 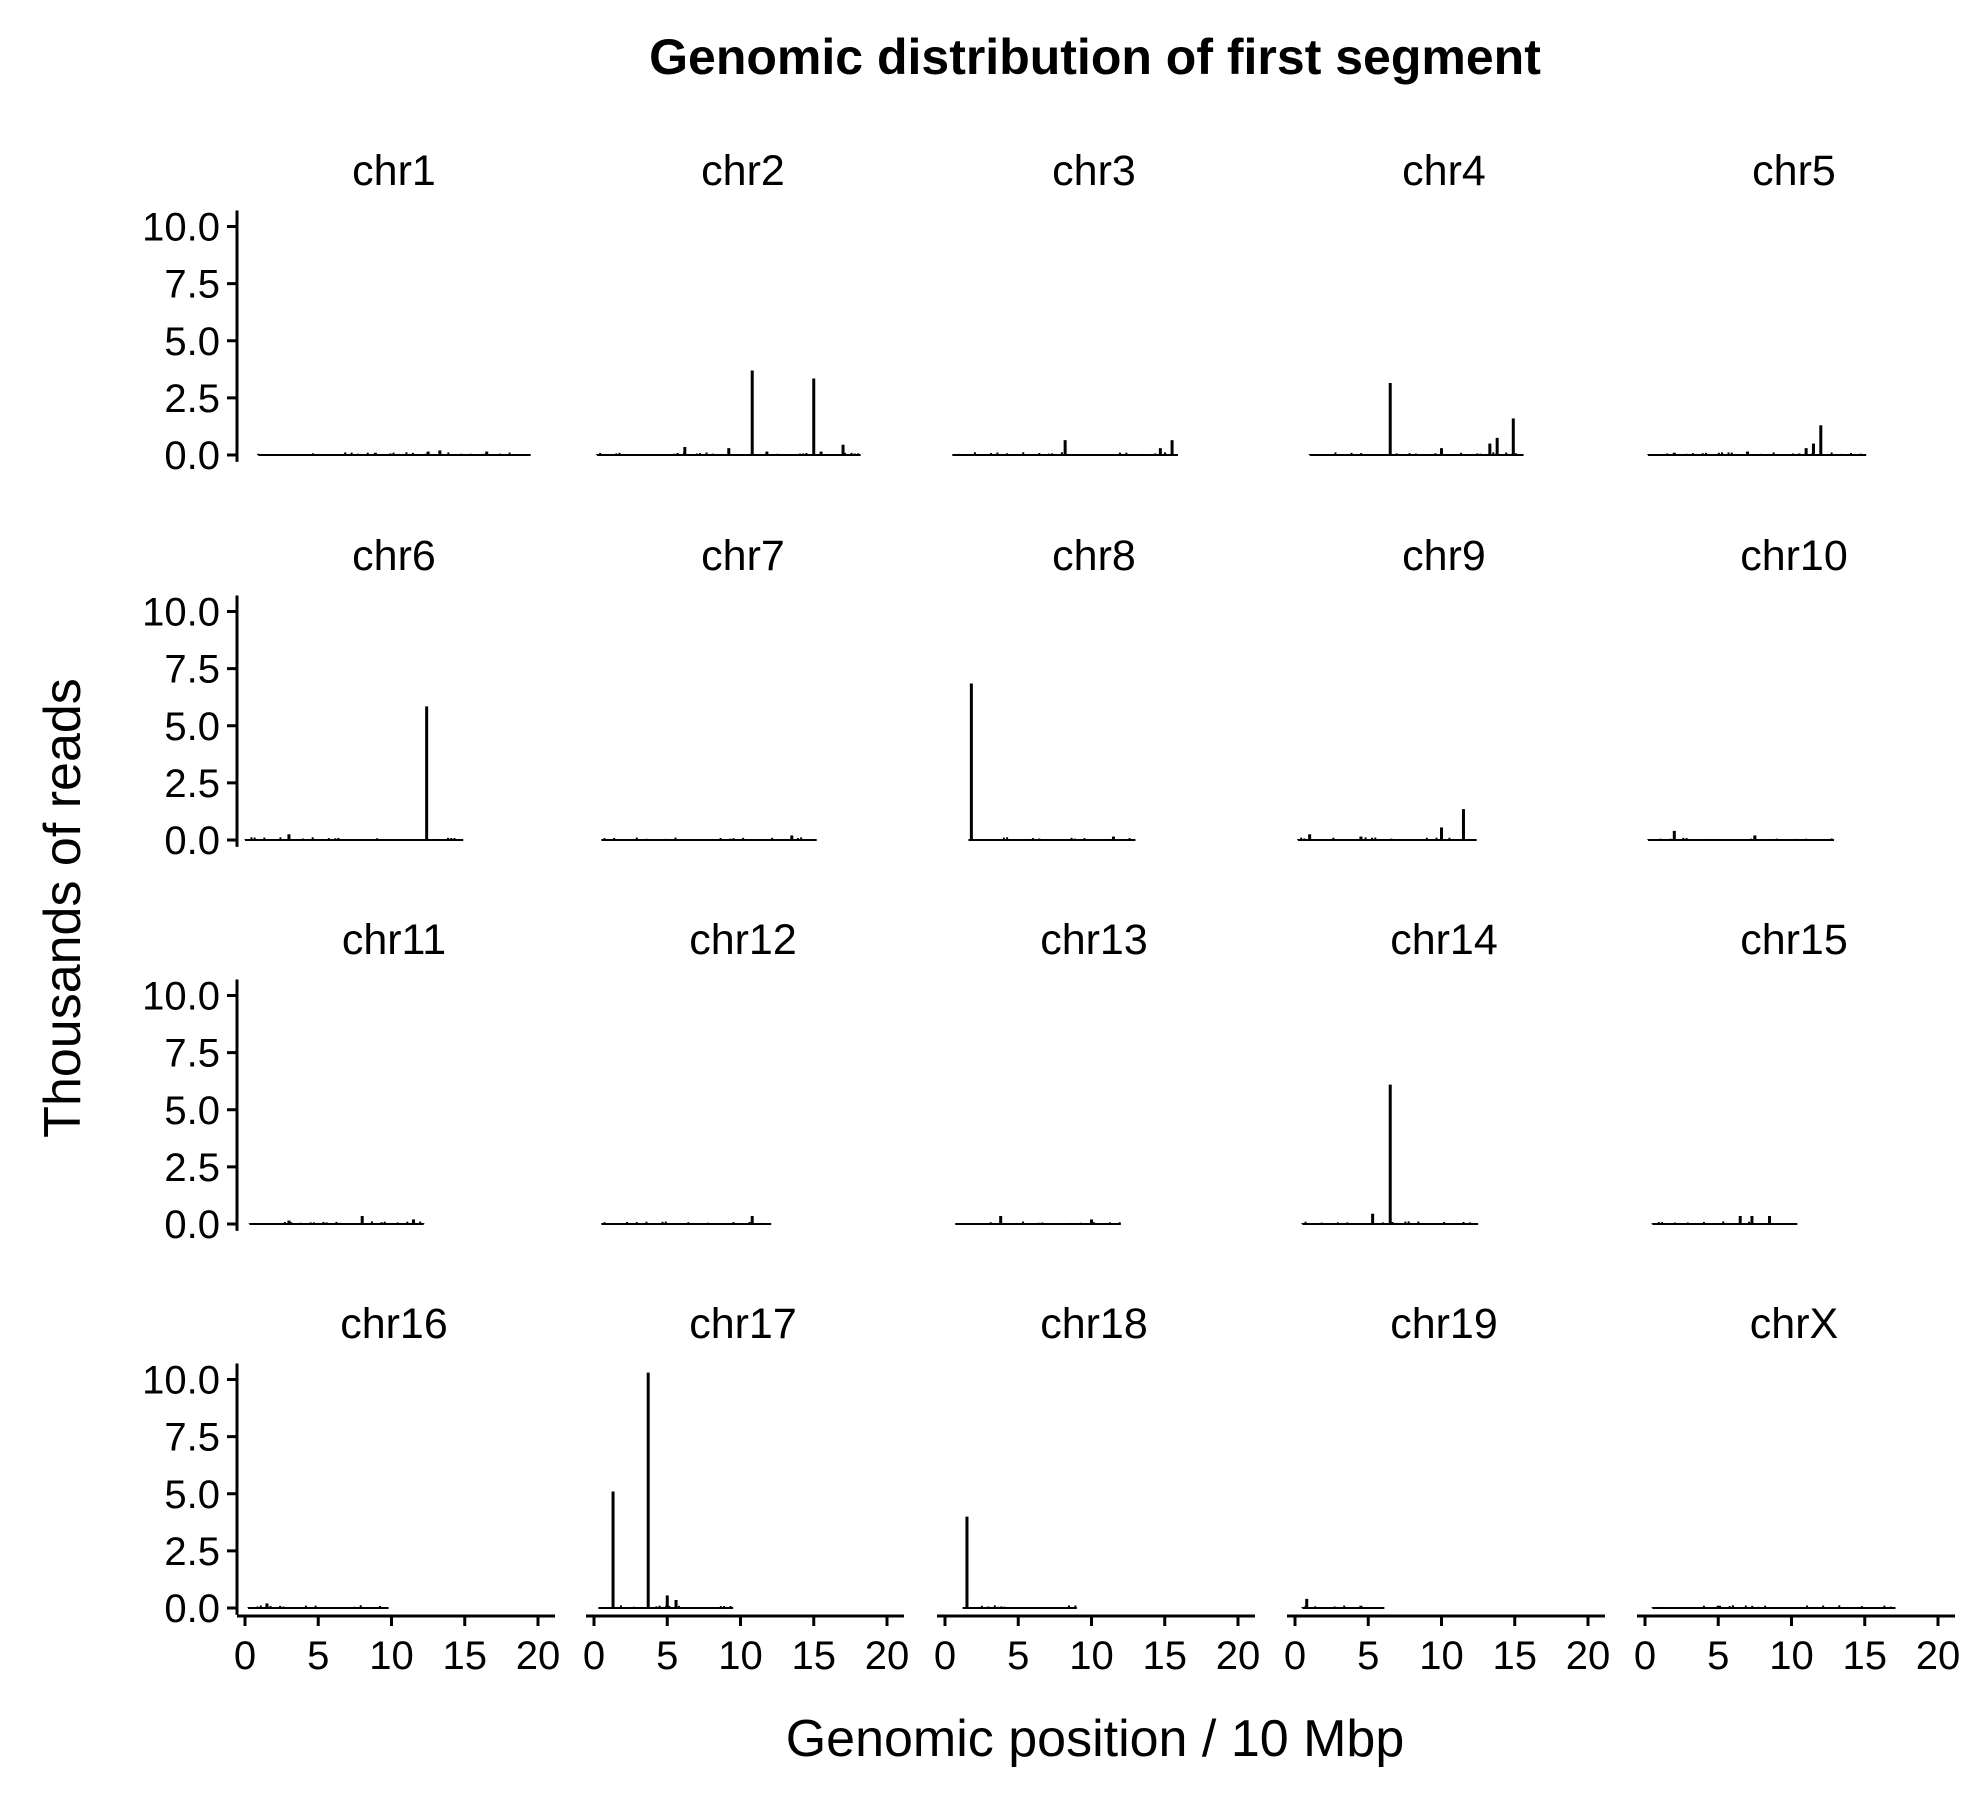 I want to click on facet-label-chrX: chrX, so click(x=1794, y=1324).